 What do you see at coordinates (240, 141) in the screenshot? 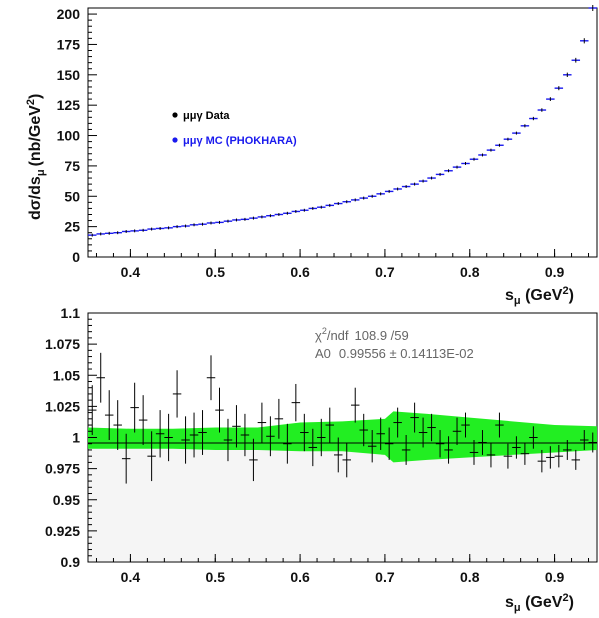
I see `legend-label-mc: μμγ MC (PHOKHARA)` at bounding box center [240, 141].